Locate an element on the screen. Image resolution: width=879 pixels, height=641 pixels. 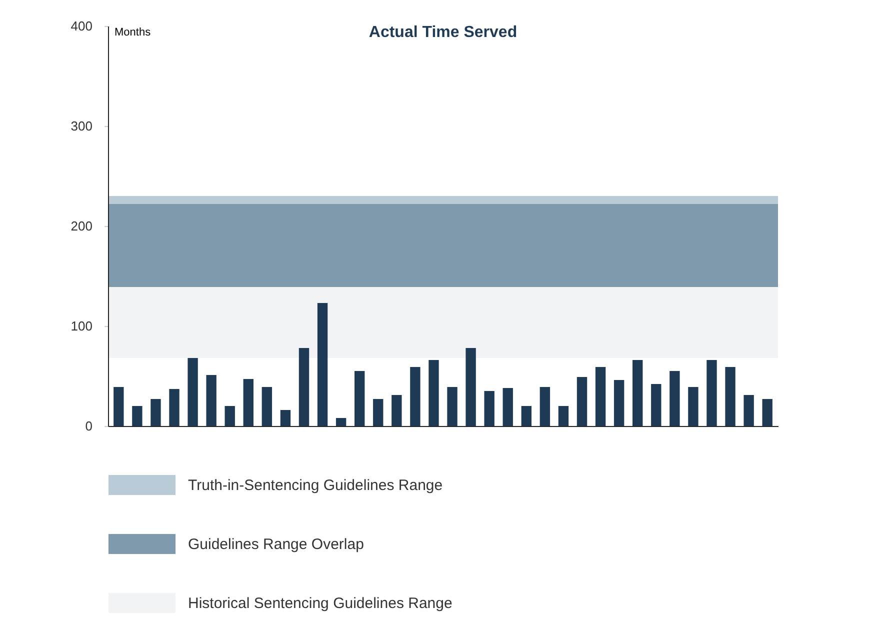
chart-title: Actual Time Served is located at coordinates (443, 32).